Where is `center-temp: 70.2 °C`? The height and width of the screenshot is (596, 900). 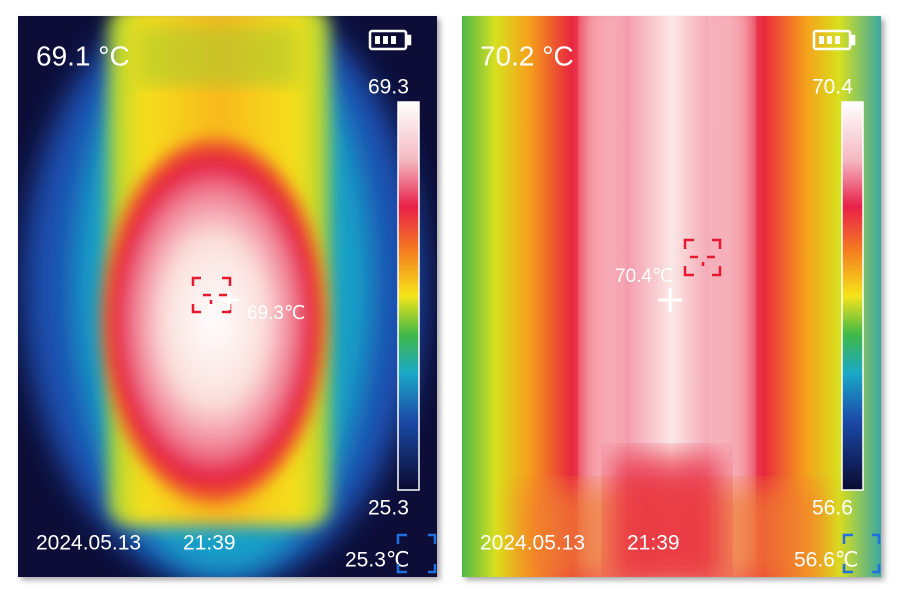
center-temp: 70.2 °C is located at coordinates (527, 55).